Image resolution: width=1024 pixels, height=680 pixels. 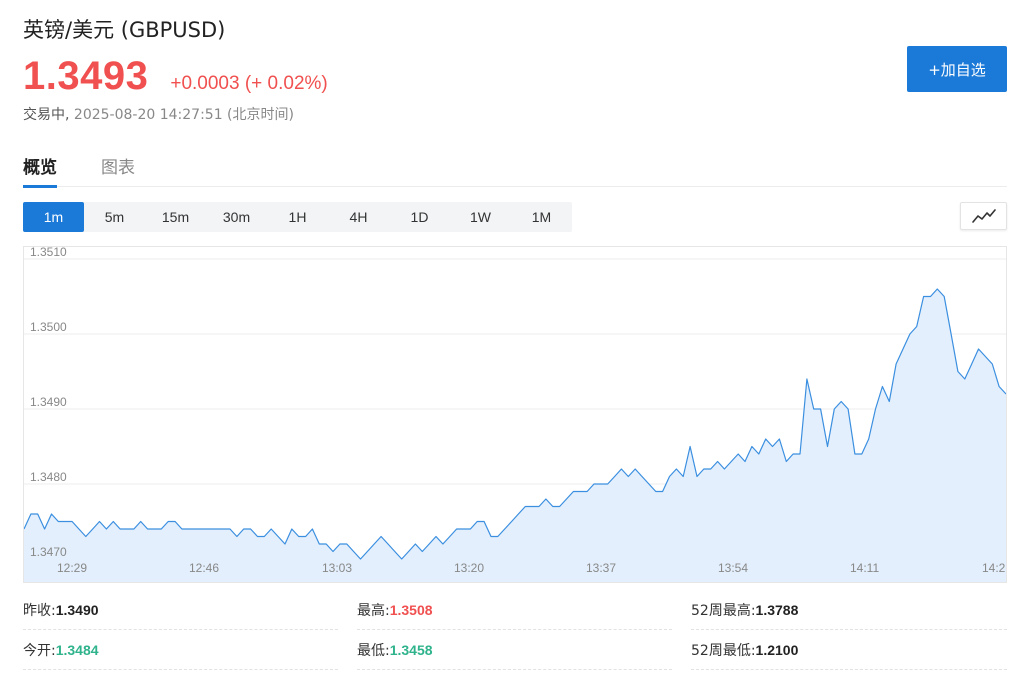 What do you see at coordinates (480, 217) in the screenshot?
I see `period-1w: 1W` at bounding box center [480, 217].